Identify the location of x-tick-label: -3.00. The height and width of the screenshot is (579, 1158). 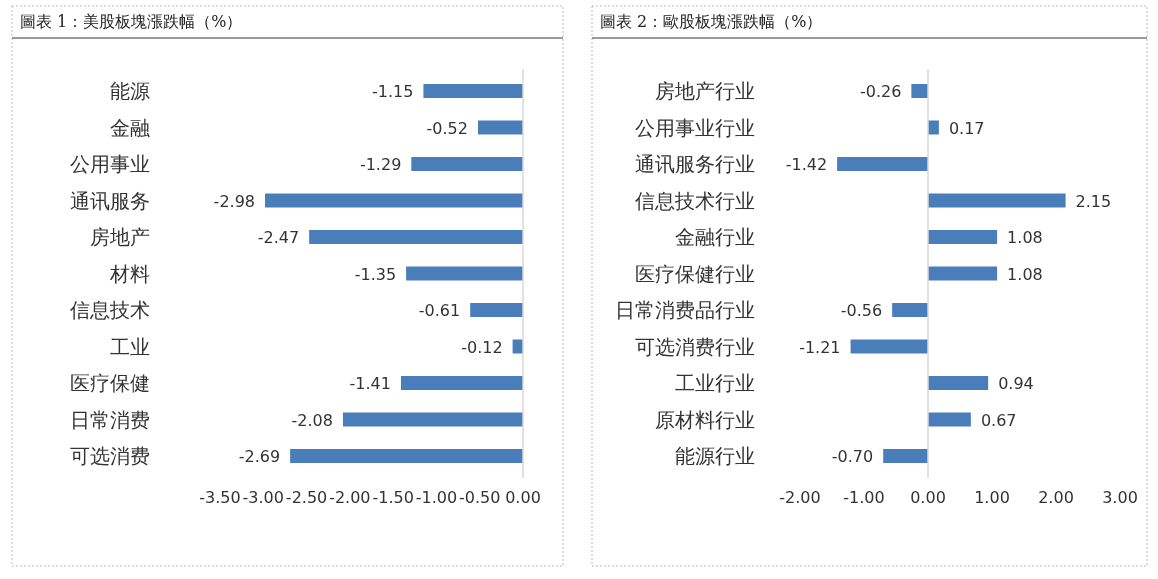
(263, 497).